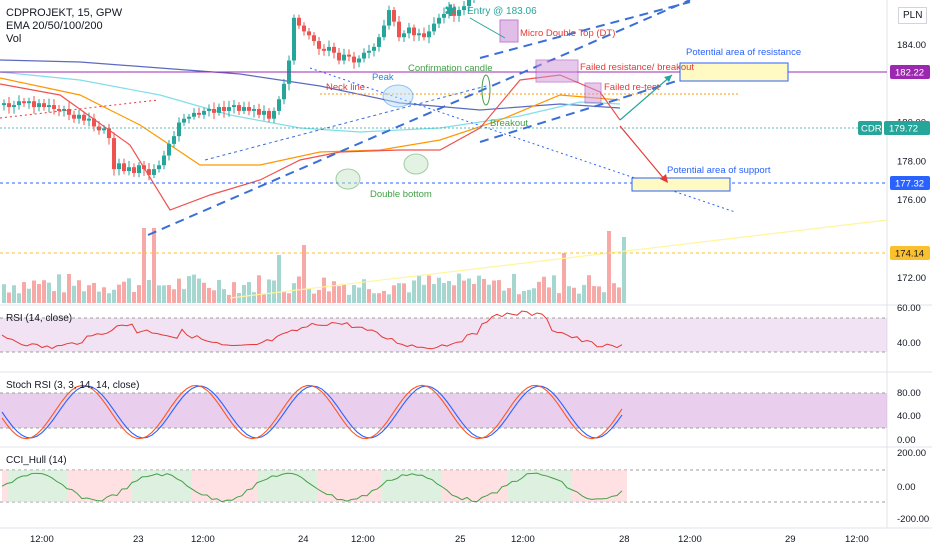 The width and height of the screenshot is (932, 550). What do you see at coordinates (637, 67) in the screenshot?
I see `failed-resistance-label: Failed resistance/ breakout` at bounding box center [637, 67].